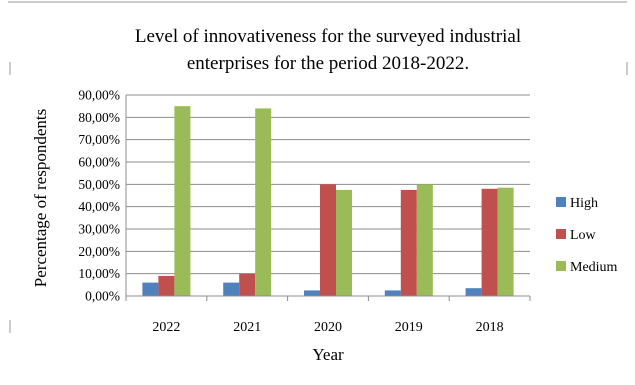 Image resolution: width=635 pixels, height=385 pixels. Describe the element at coordinates (424, 240) in the screenshot. I see `bar-medium-2019` at that location.